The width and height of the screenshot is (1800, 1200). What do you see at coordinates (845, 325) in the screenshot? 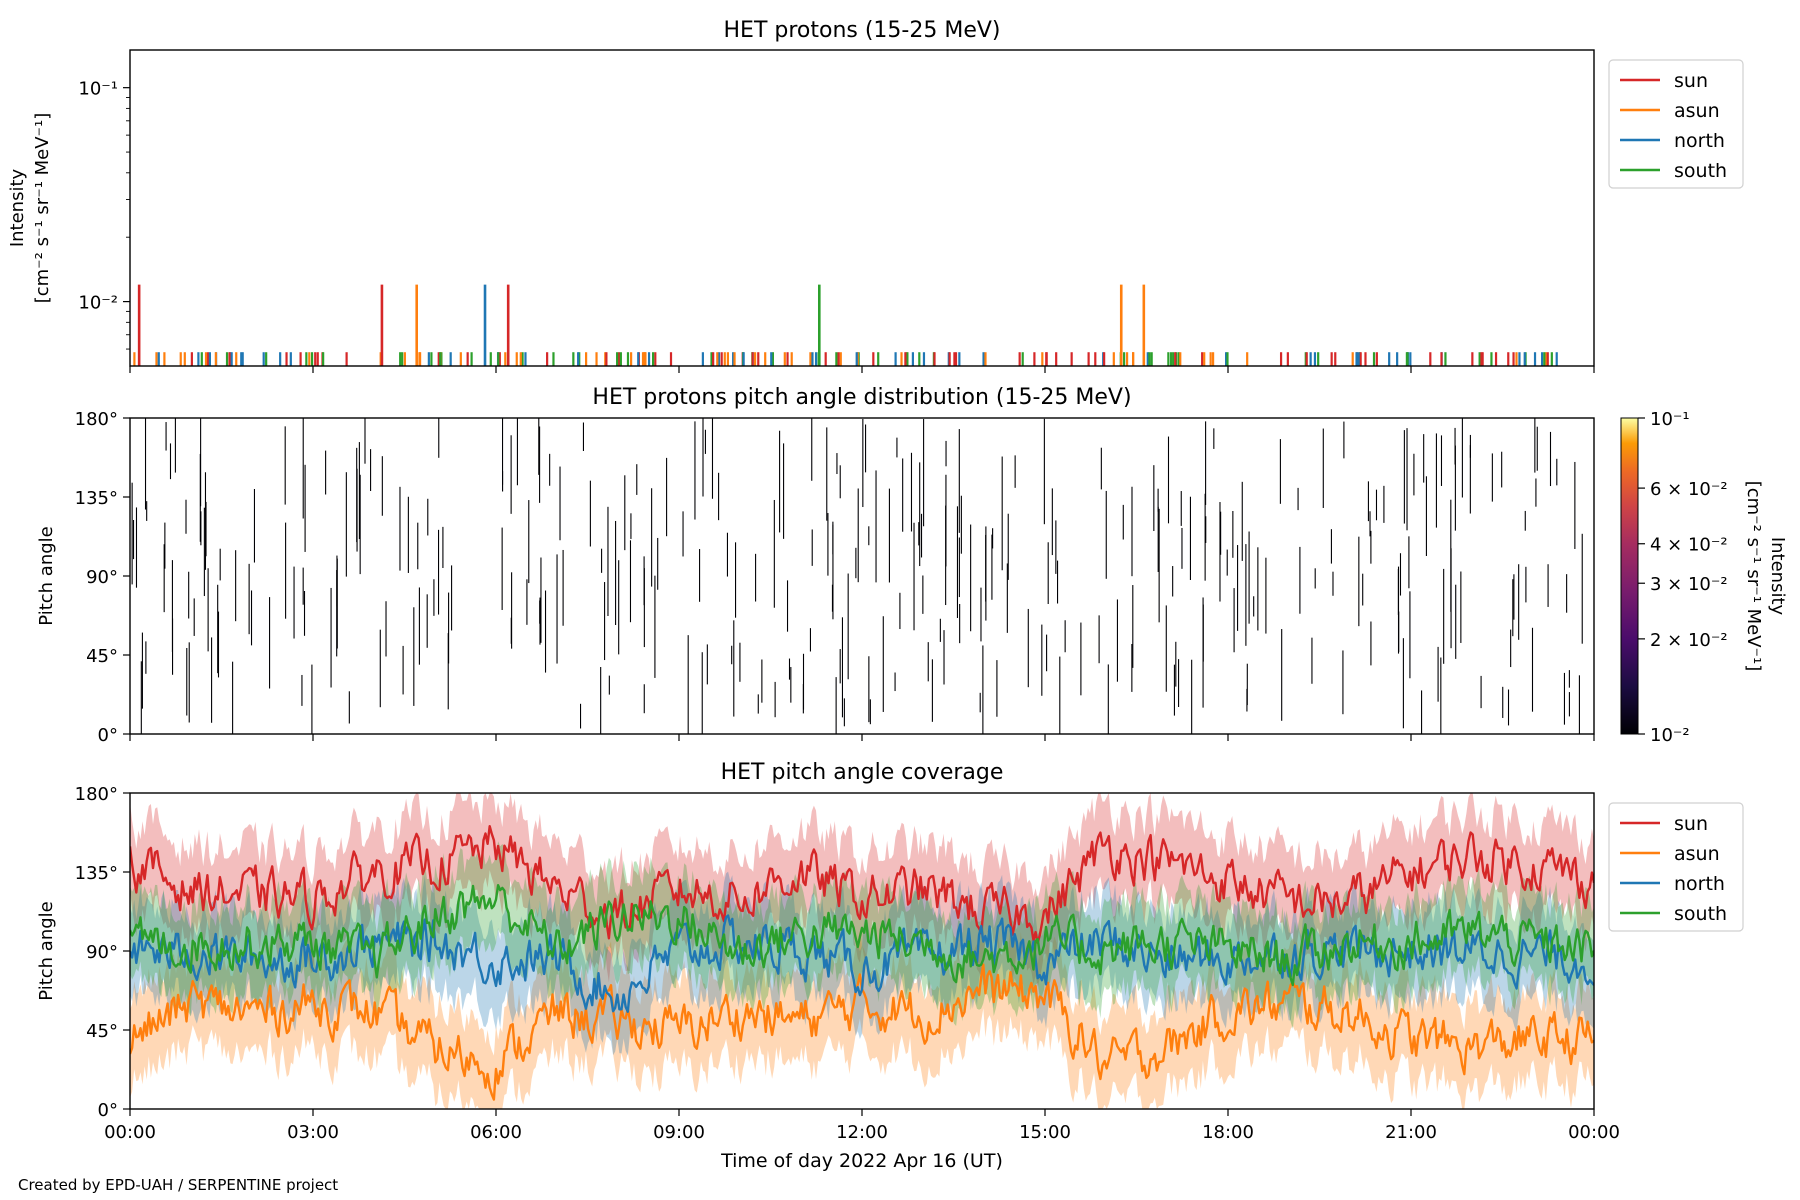
I see `panel1-plot-area` at bounding box center [845, 325].